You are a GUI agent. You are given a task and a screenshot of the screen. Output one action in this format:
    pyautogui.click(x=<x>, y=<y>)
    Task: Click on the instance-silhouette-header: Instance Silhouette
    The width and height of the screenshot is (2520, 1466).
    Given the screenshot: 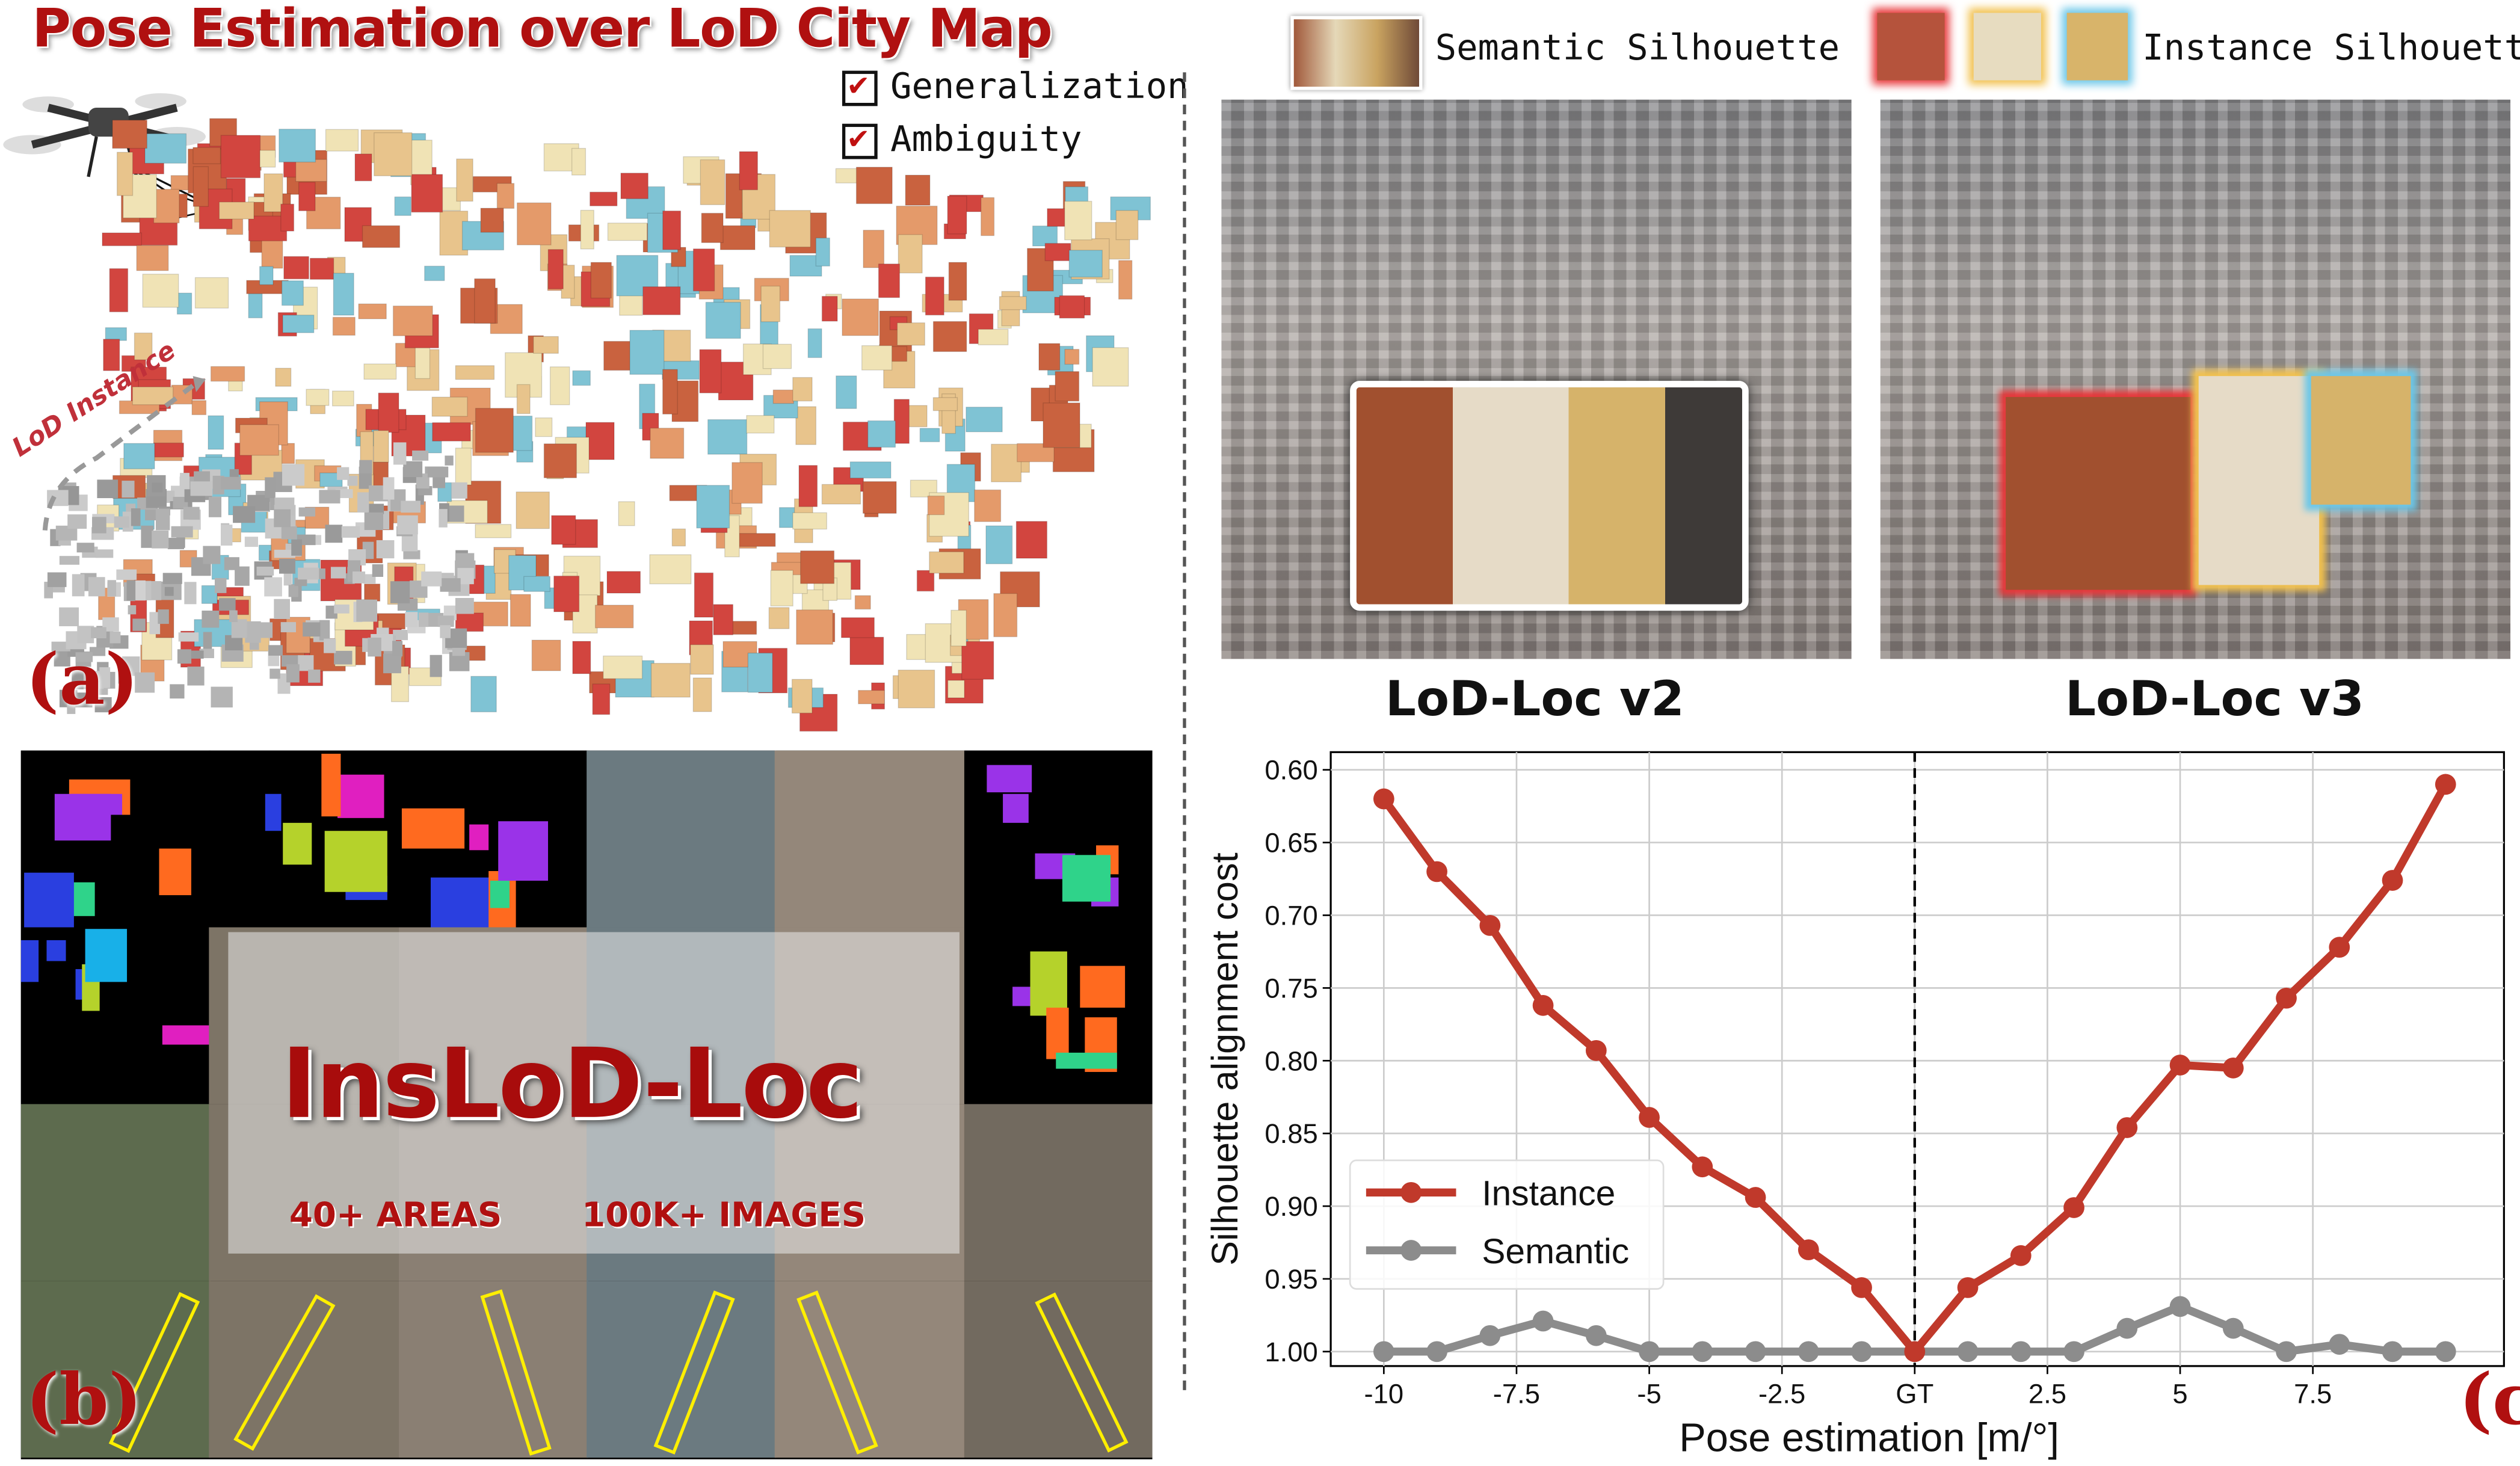 What is the action you would take?
    pyautogui.click(x=2331, y=49)
    